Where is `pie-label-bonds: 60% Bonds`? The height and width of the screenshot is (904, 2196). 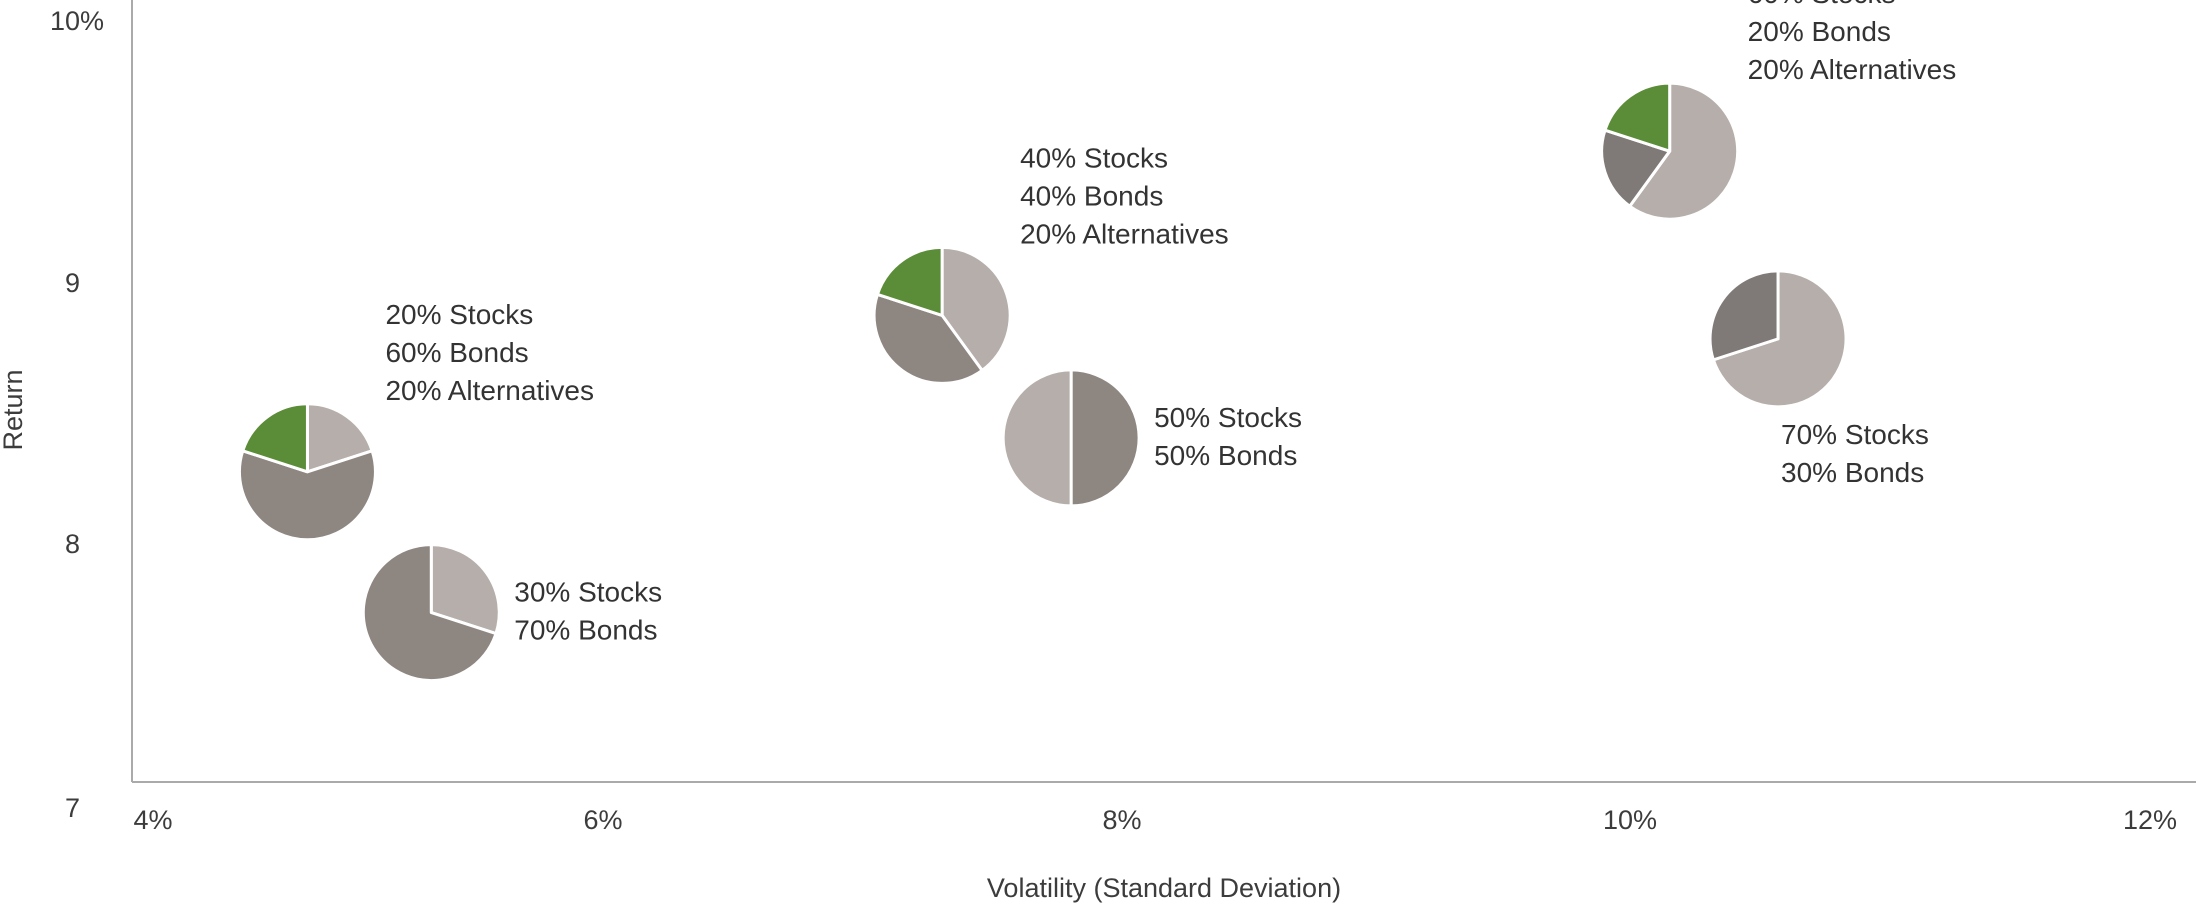
pie-label-bonds: 60% Bonds is located at coordinates (456, 352).